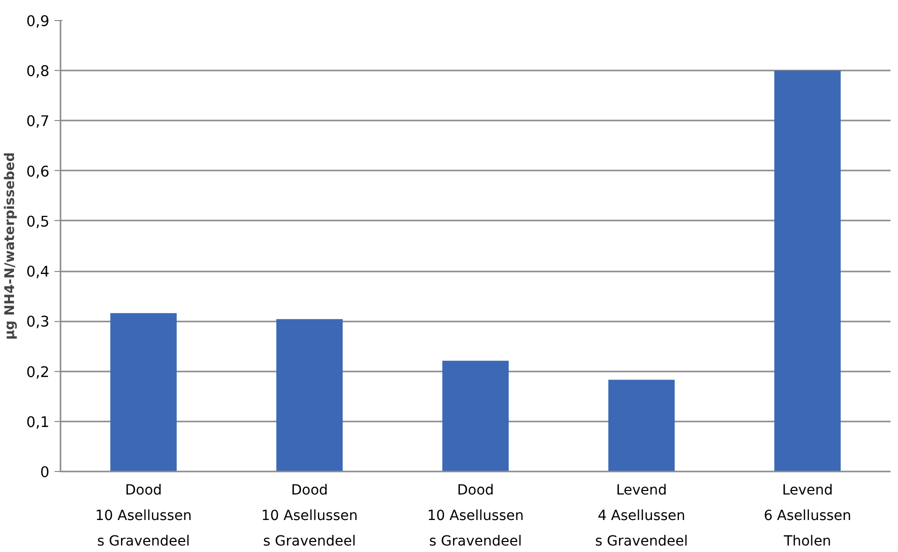 The image size is (898, 552). I want to click on y-tick-label: 0,6, so click(38, 171).